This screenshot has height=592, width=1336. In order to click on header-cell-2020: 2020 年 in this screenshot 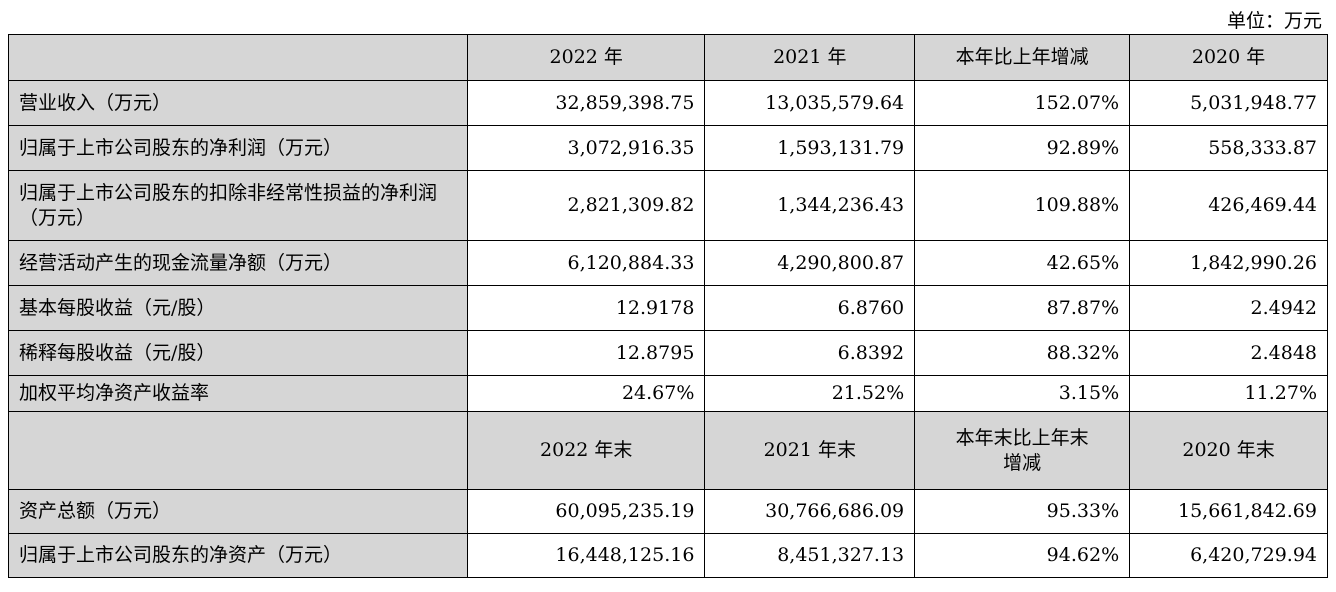, I will do `click(1228, 57)`.